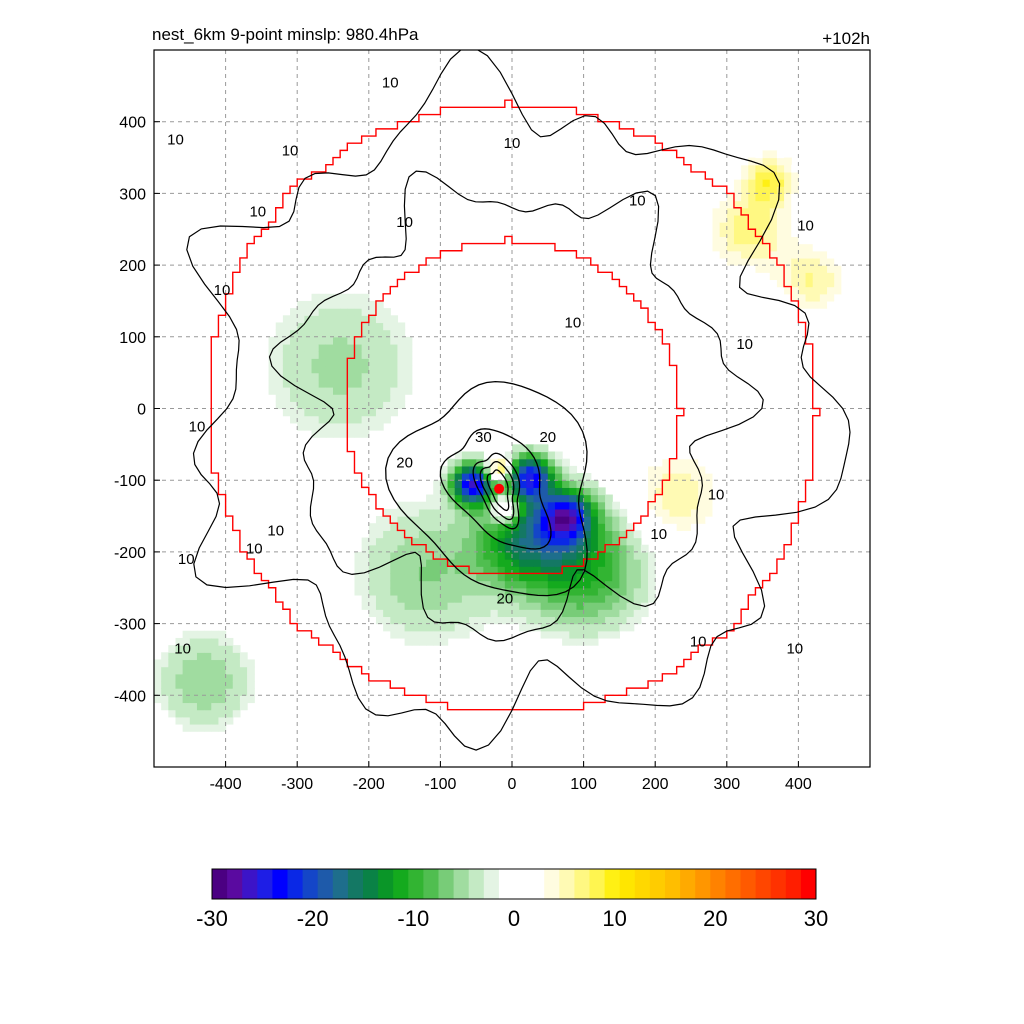 The width and height of the screenshot is (1024, 1024). Describe the element at coordinates (504, 599) in the screenshot. I see `contour-label: 20` at that location.